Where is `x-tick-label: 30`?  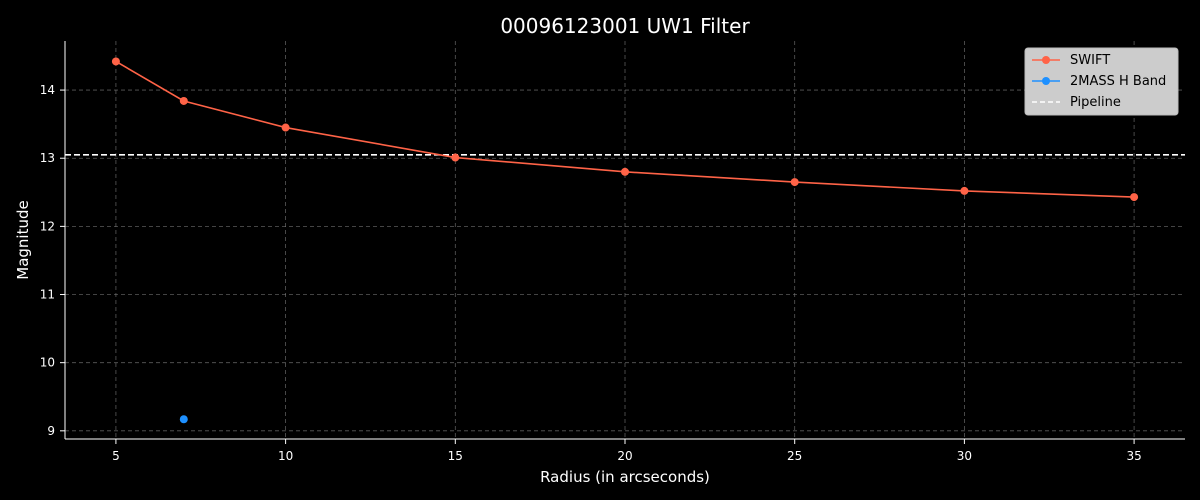 x-tick-label: 30 is located at coordinates (964, 456).